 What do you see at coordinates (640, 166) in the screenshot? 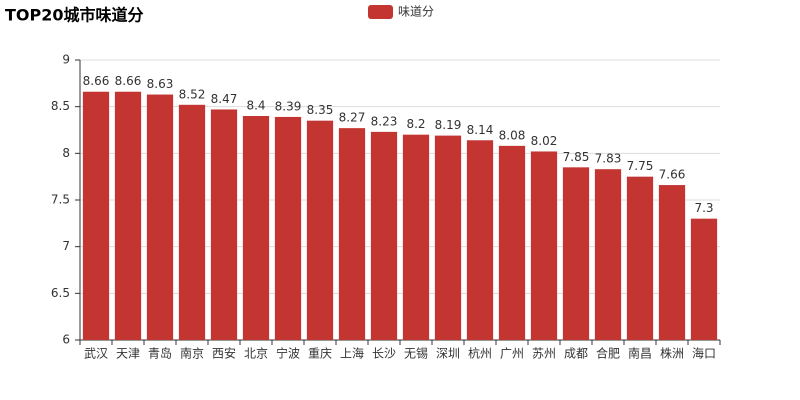
I see `data-label: 7.75` at bounding box center [640, 166].